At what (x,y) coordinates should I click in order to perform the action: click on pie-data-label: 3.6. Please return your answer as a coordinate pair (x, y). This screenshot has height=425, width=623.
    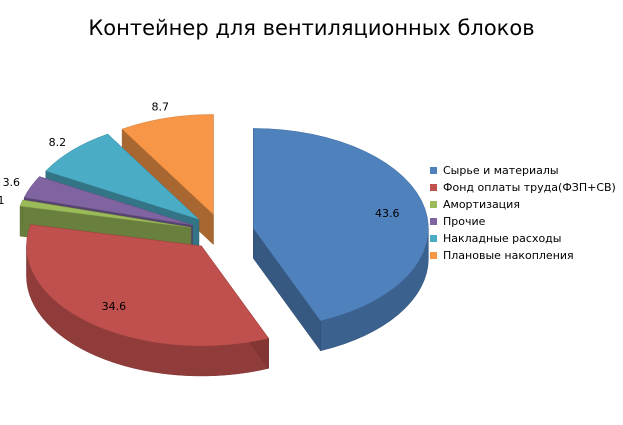
    Looking at the image, I should click on (12, 182).